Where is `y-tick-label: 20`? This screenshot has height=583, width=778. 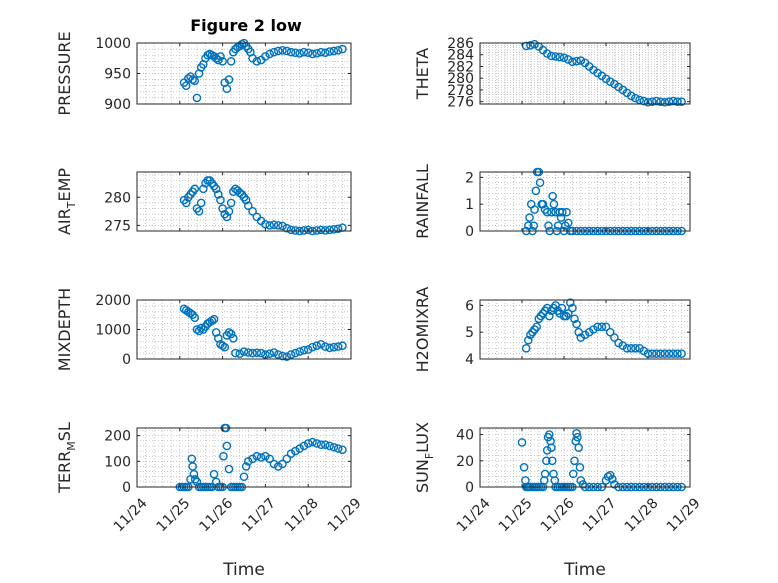 y-tick-label: 20 is located at coordinates (465, 462).